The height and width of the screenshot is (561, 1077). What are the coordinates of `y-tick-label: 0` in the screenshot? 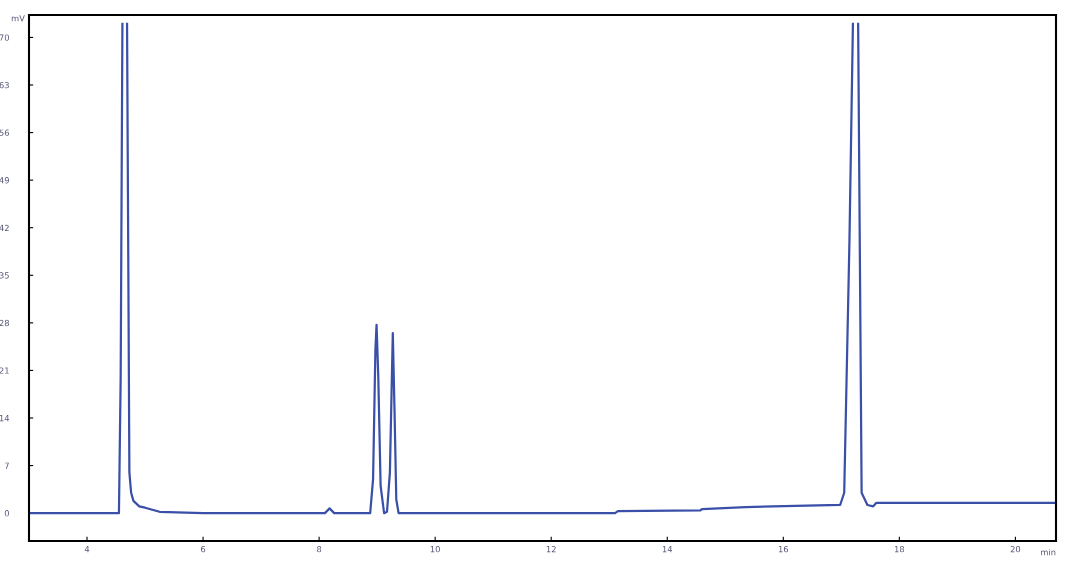 It's located at (6, 513).